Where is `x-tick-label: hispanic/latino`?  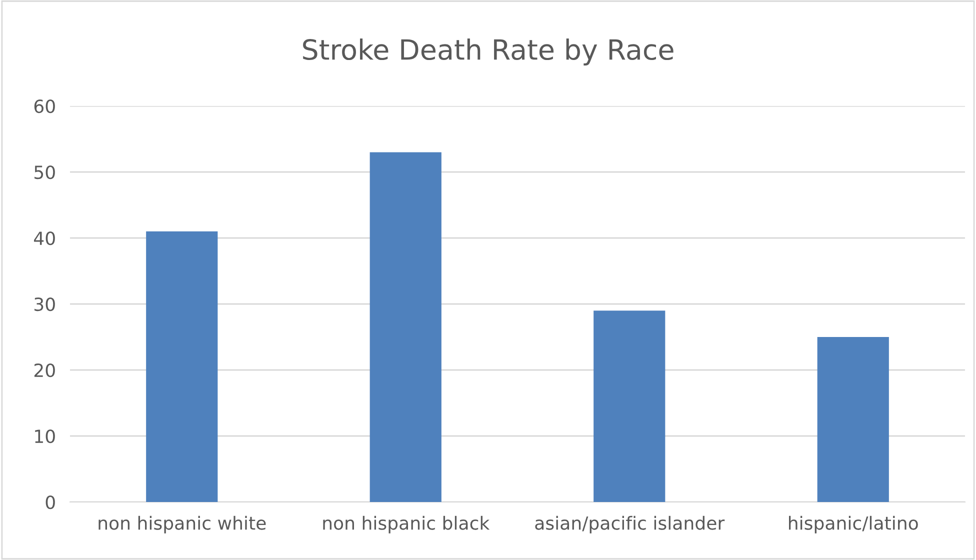
x-tick-label: hispanic/latino is located at coordinates (853, 525).